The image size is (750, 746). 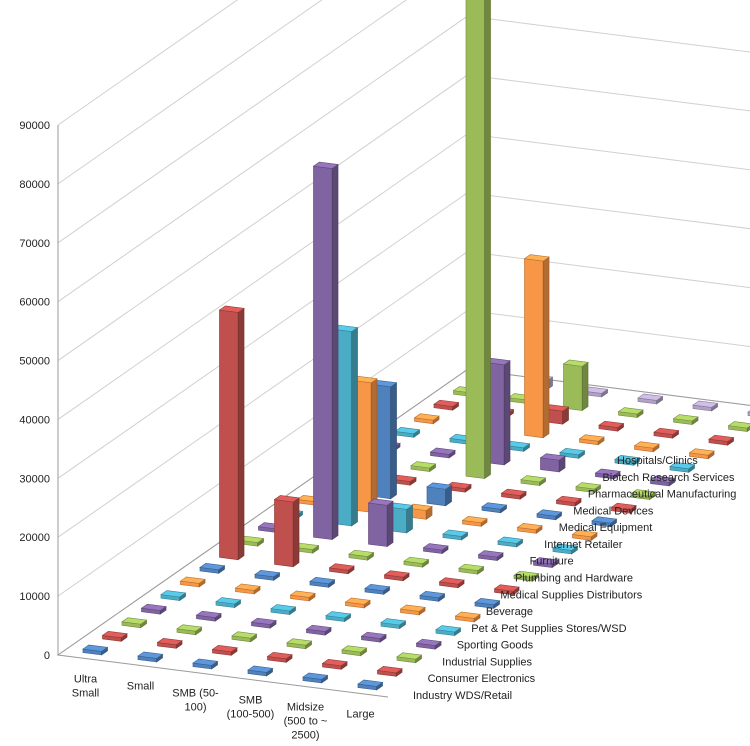 I want to click on series-label: Industrial Supplies, so click(x=487, y=662).